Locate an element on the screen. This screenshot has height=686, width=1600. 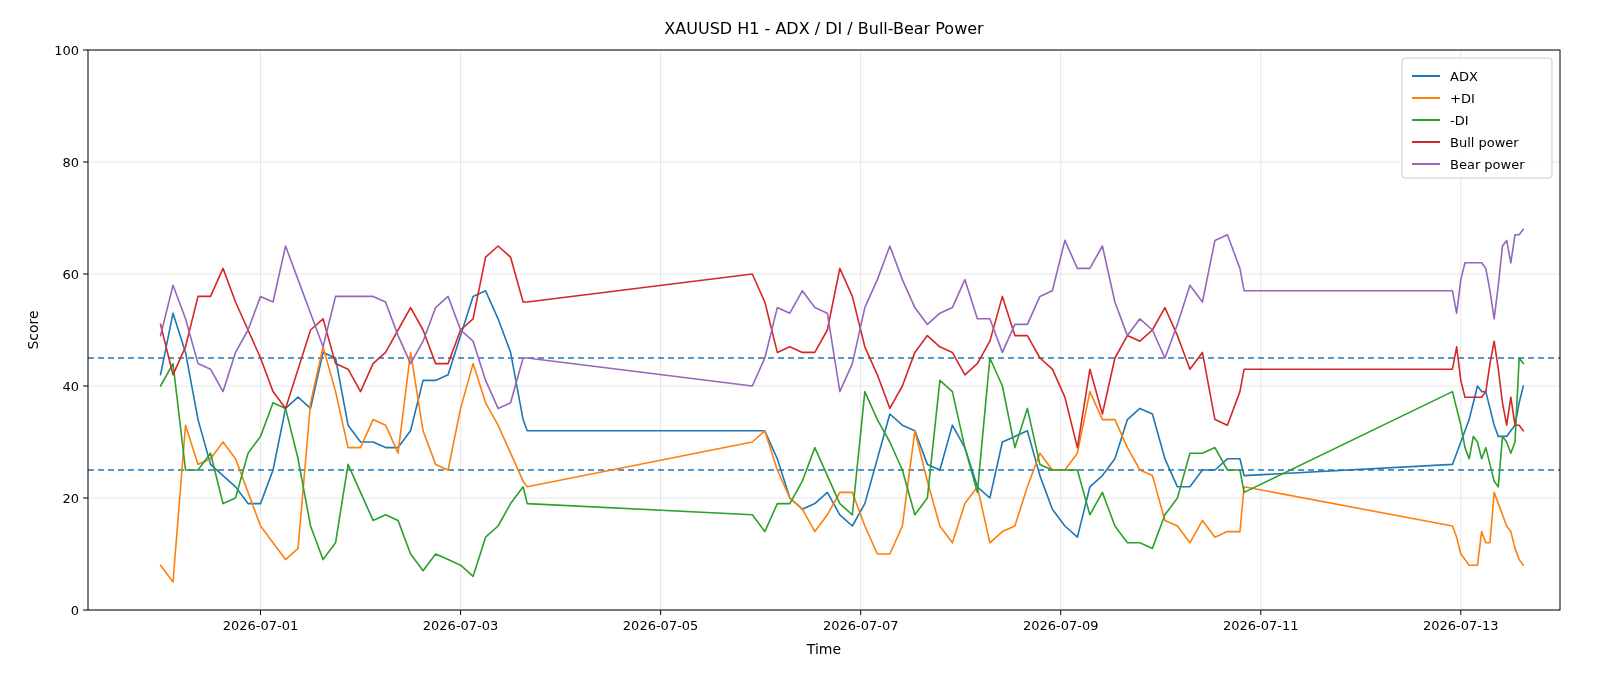
y-tick-label: 40 is located at coordinates (70, 386).